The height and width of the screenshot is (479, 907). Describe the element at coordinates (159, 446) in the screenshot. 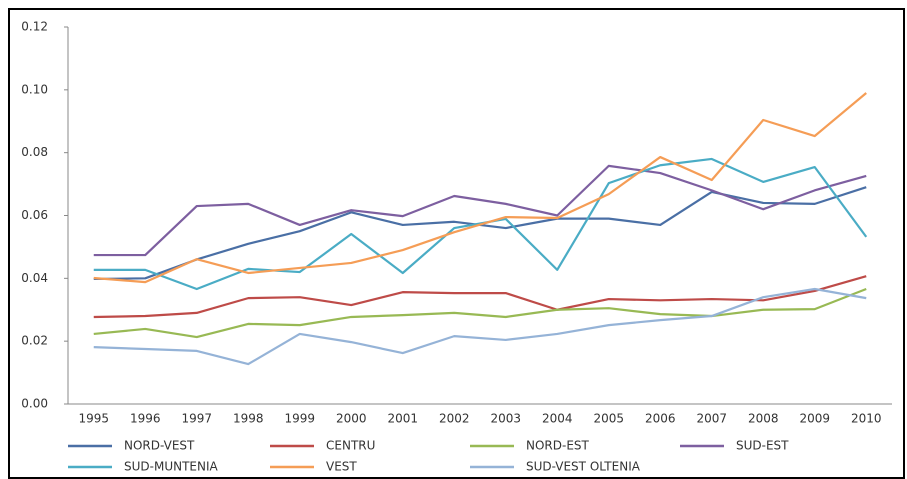

I see `legend-label: NORD-VEST` at that location.